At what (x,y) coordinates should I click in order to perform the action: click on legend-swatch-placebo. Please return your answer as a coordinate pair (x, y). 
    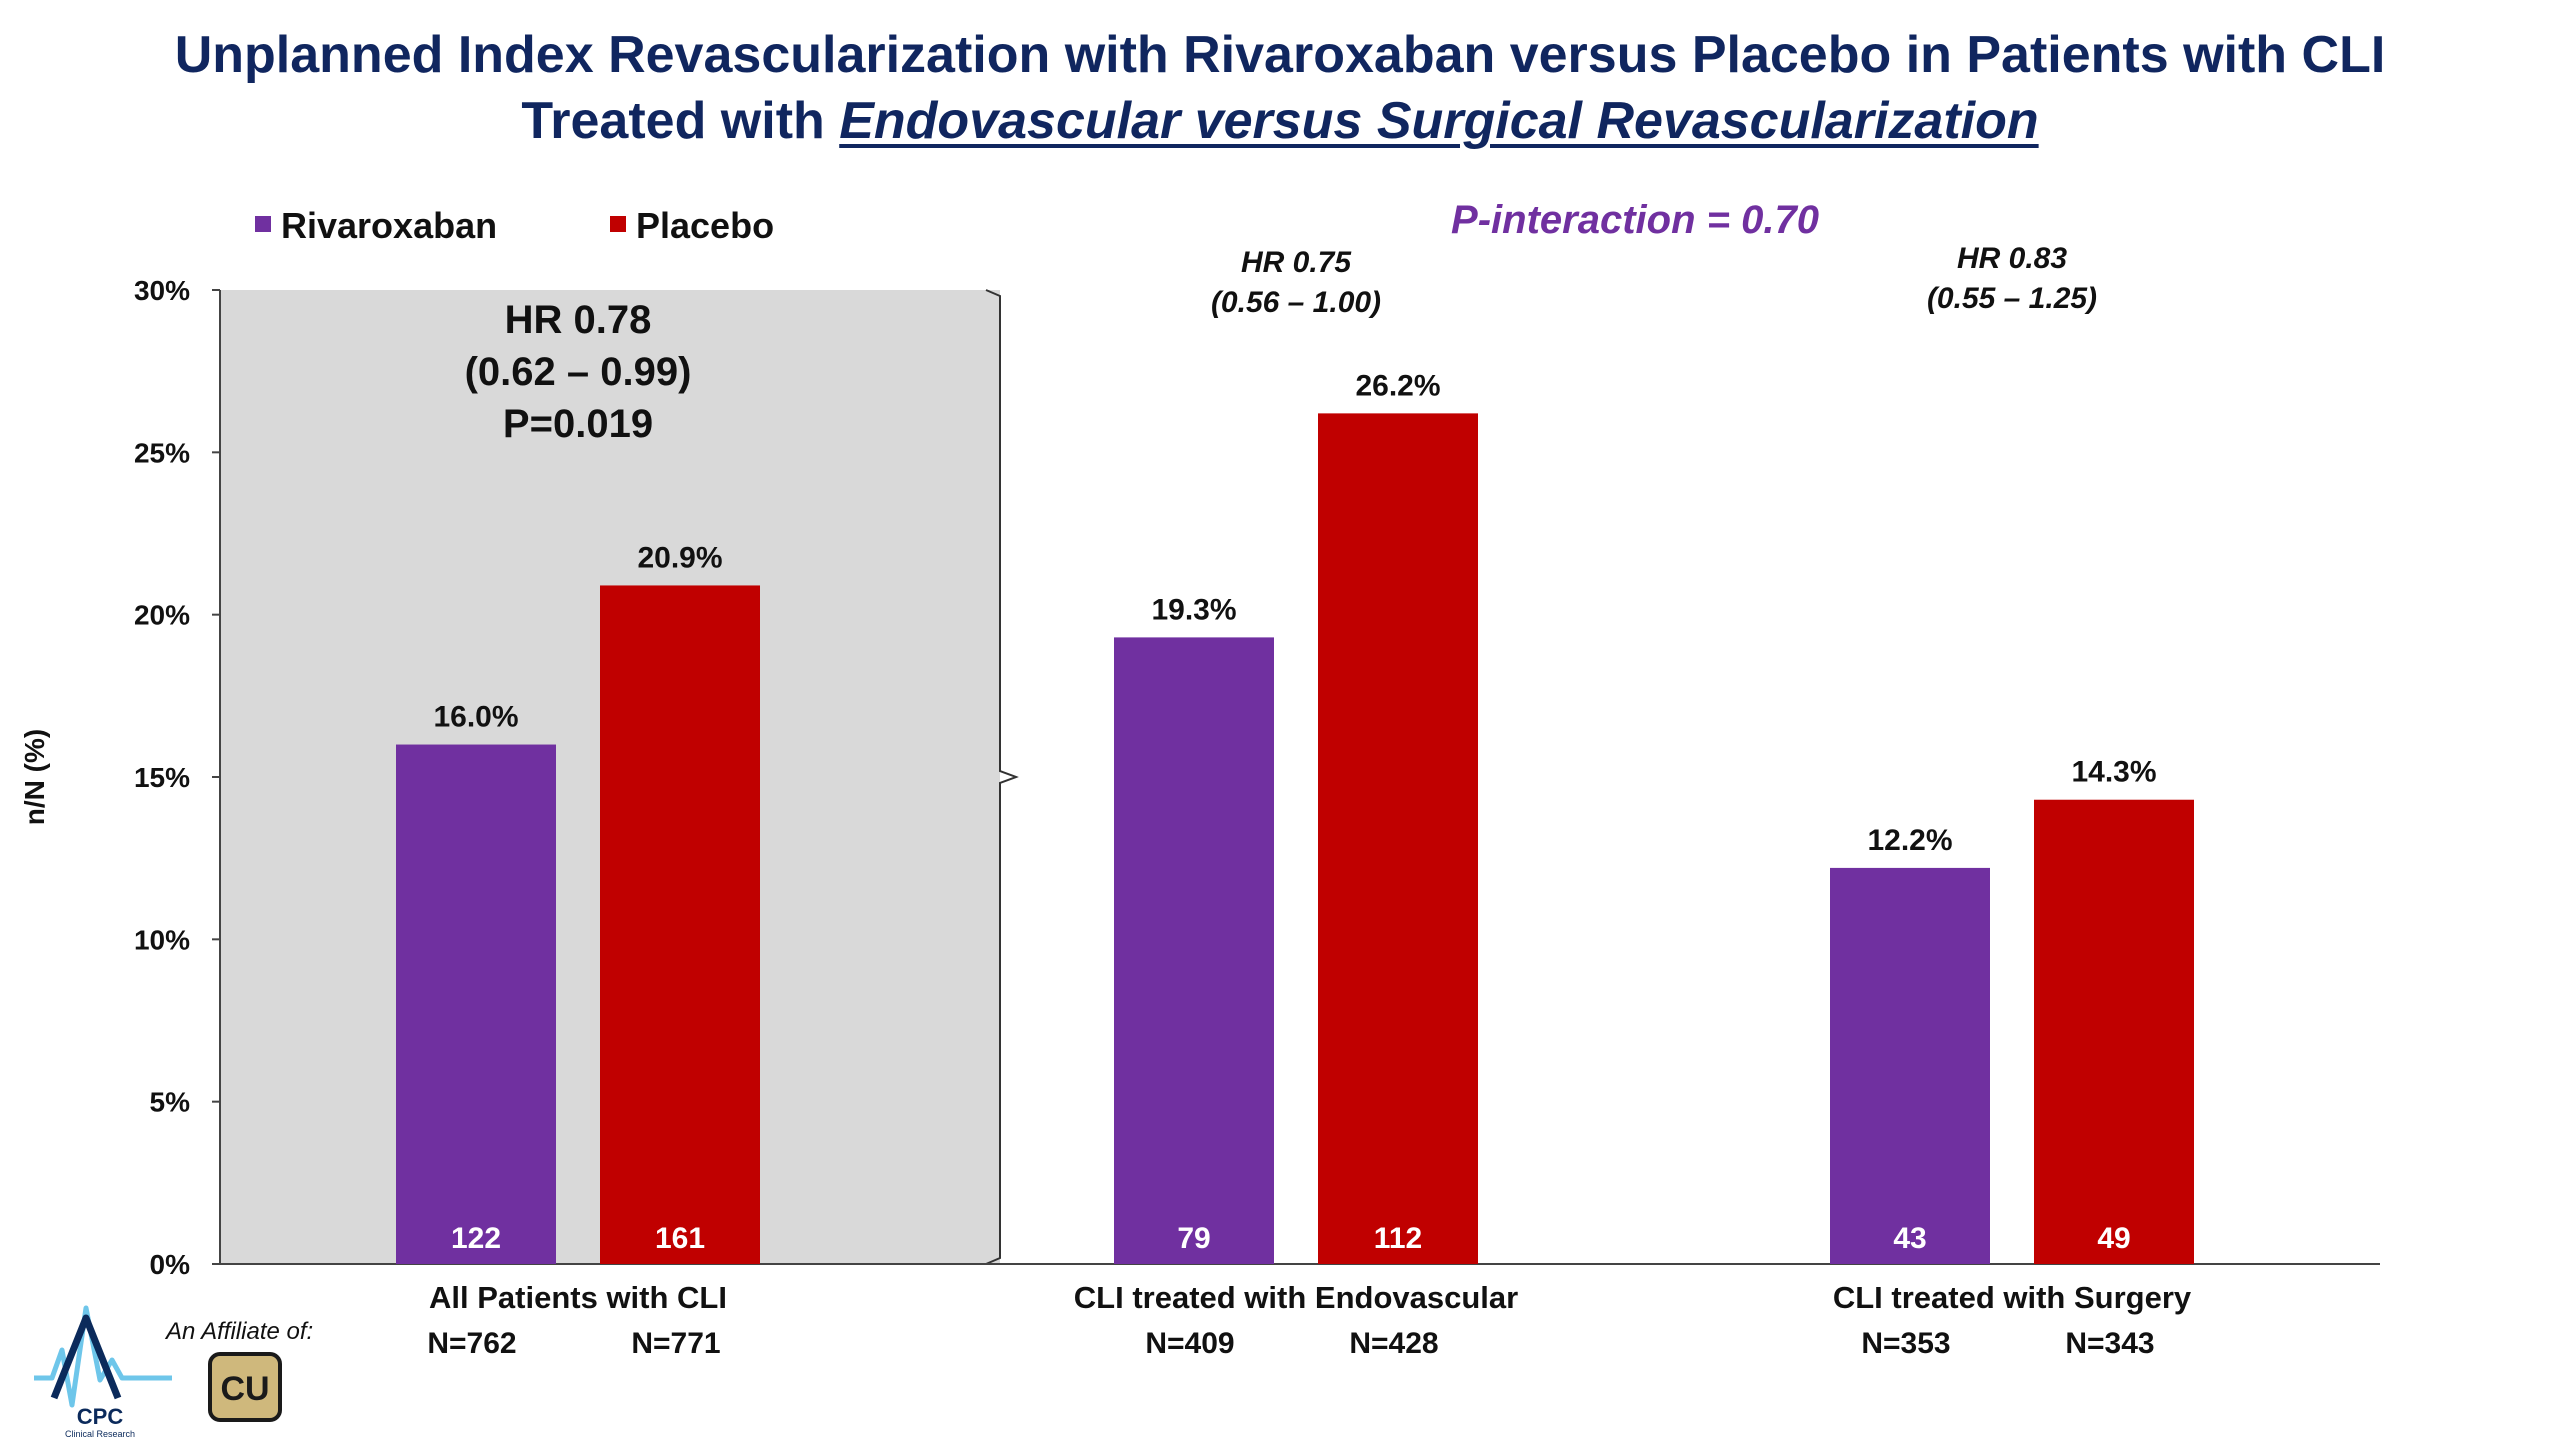
    Looking at the image, I should click on (618, 224).